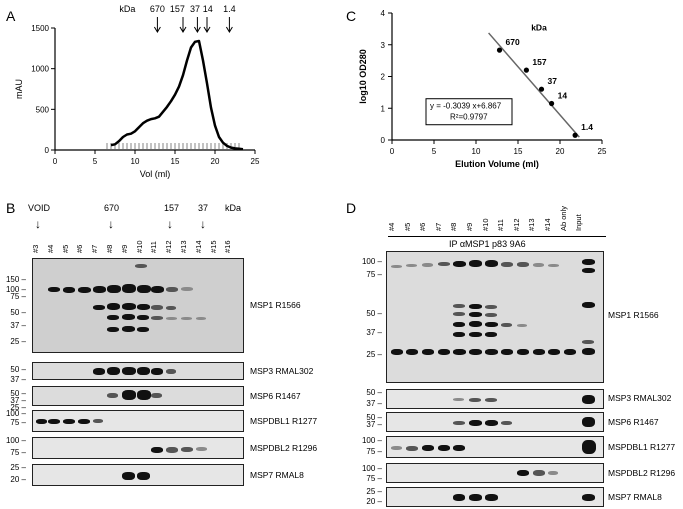 The height and width of the screenshot is (509, 683). I want to click on lane-label: #13, so click(532, 224).